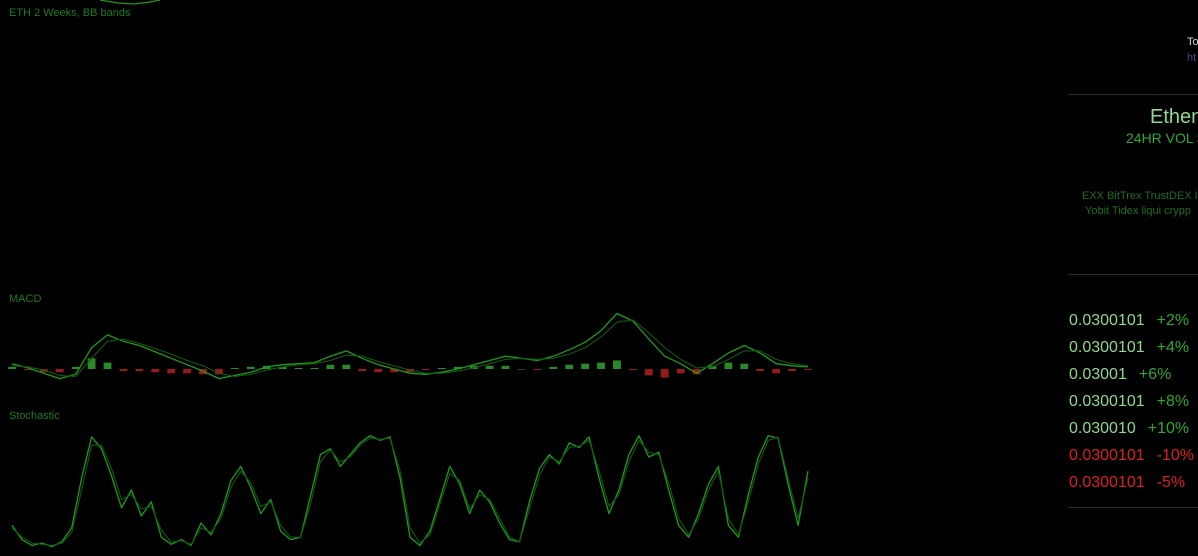  What do you see at coordinates (1098, 374) in the screenshot?
I see `price-value: 0.03001` at bounding box center [1098, 374].